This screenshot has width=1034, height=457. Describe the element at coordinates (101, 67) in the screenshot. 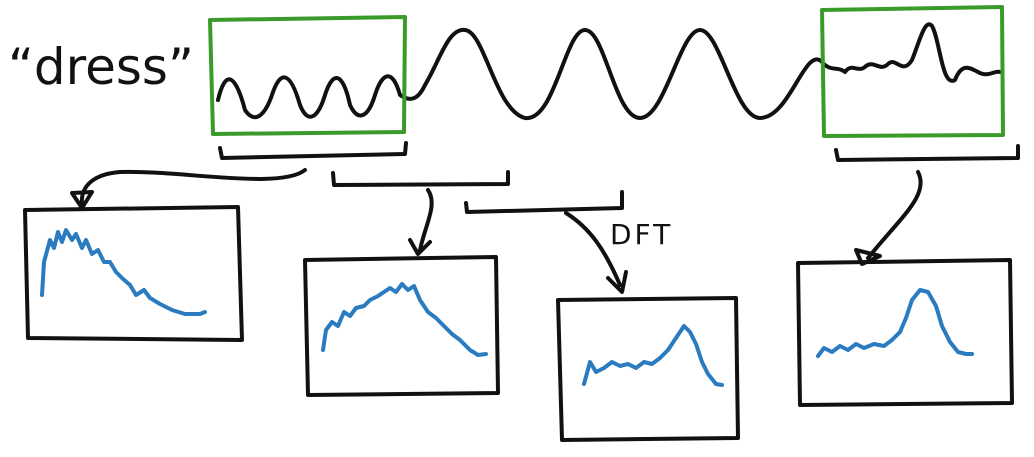

I see `word-label: “dress”` at that location.